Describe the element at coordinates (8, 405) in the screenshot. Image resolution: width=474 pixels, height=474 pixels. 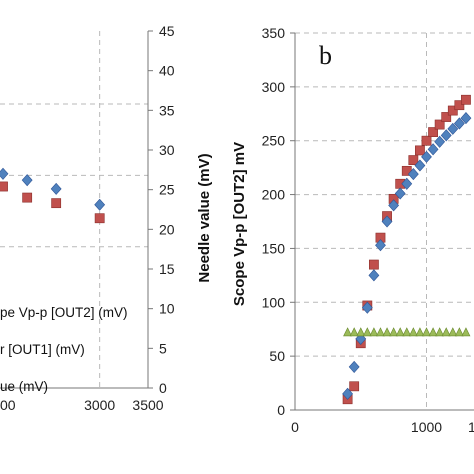
I see `left-x-tick-label: 00` at that location.